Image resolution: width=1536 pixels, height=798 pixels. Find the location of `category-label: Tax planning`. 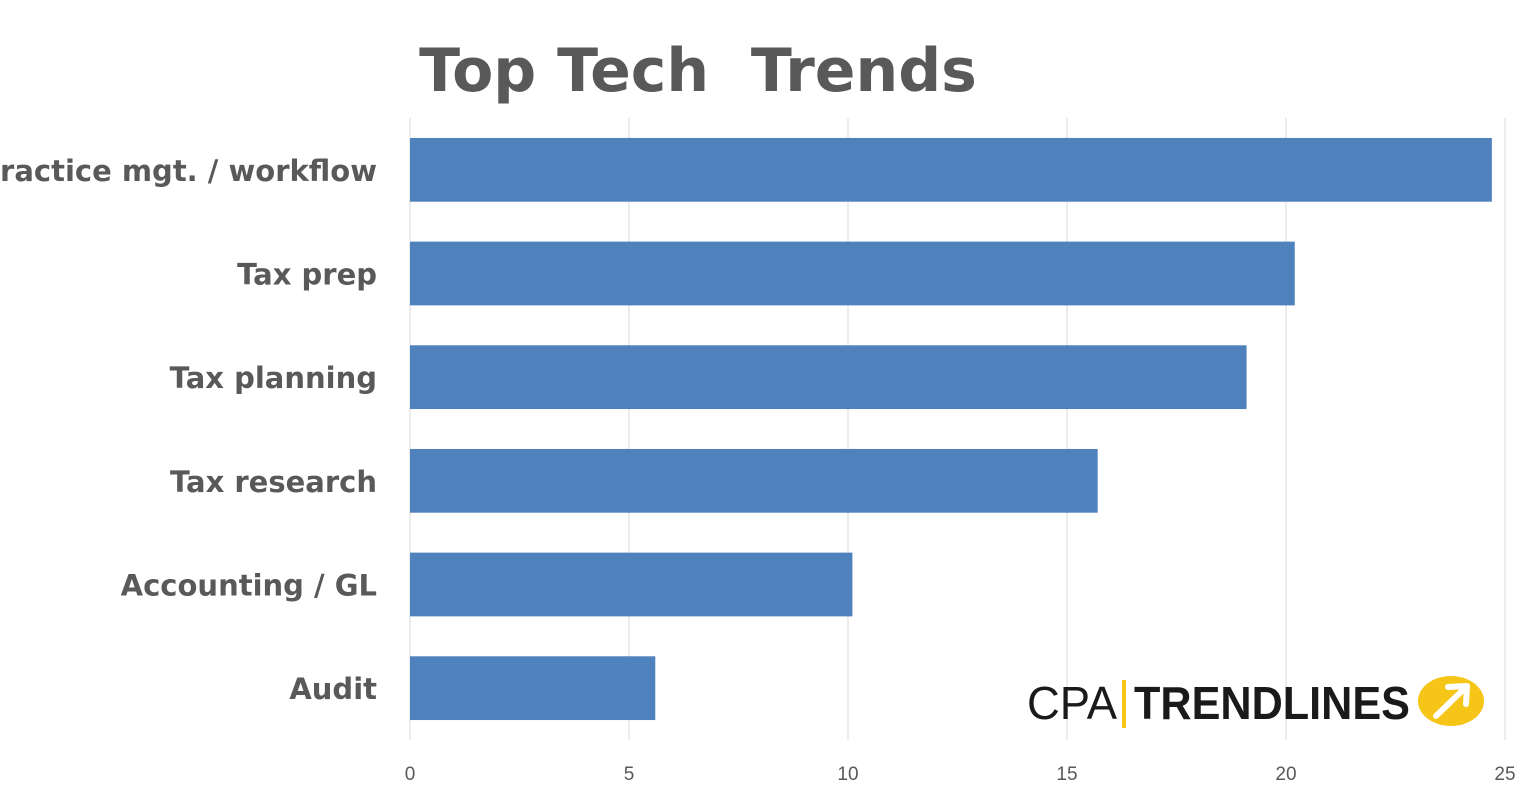

category-label: Tax planning is located at coordinates (273, 378).